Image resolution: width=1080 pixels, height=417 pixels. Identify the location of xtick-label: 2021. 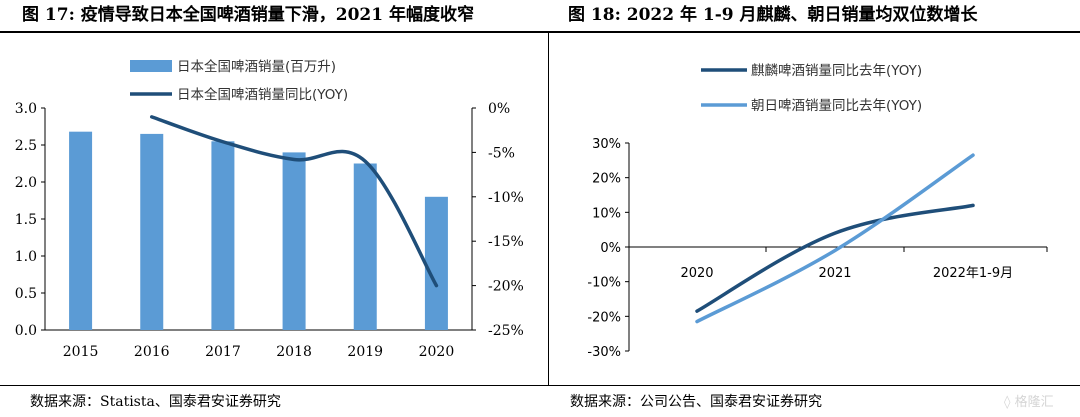
(834, 273).